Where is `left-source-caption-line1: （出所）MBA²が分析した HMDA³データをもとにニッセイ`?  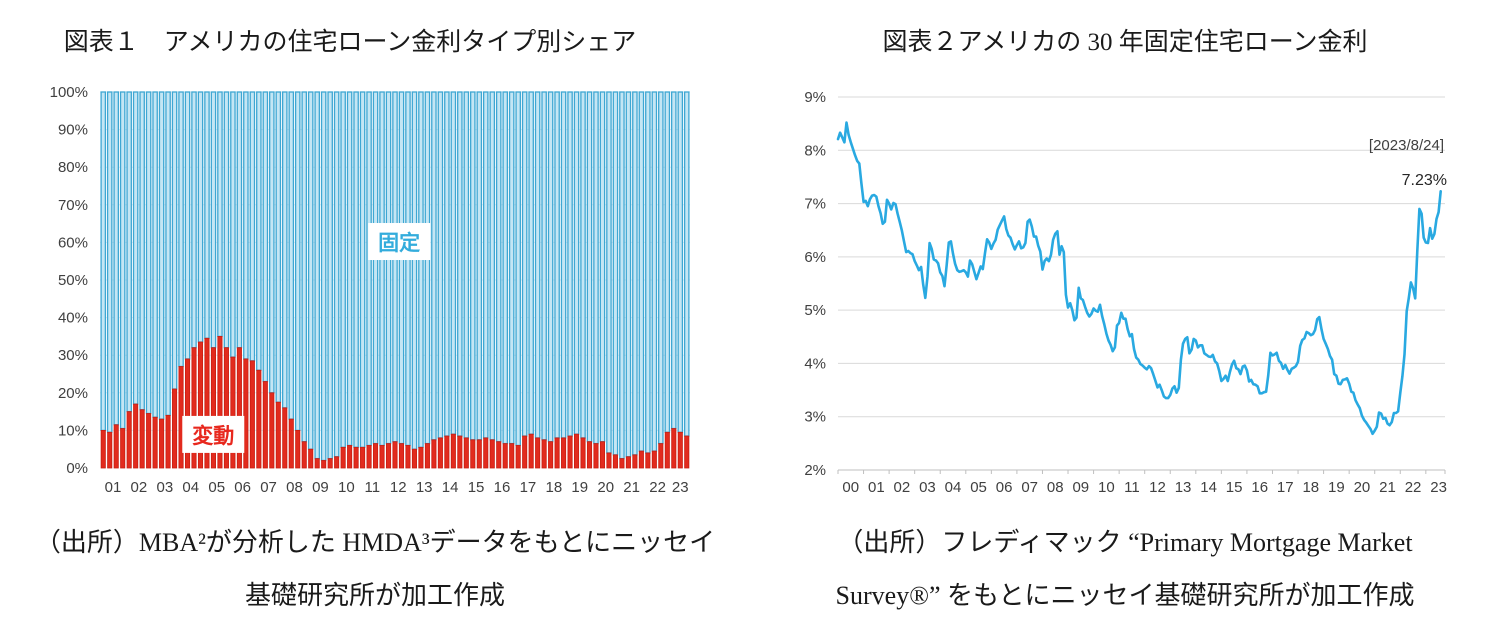 left-source-caption-line1: （出所）MBA²が分析した HMDA³データをもとにニッセイ is located at coordinates (375, 542).